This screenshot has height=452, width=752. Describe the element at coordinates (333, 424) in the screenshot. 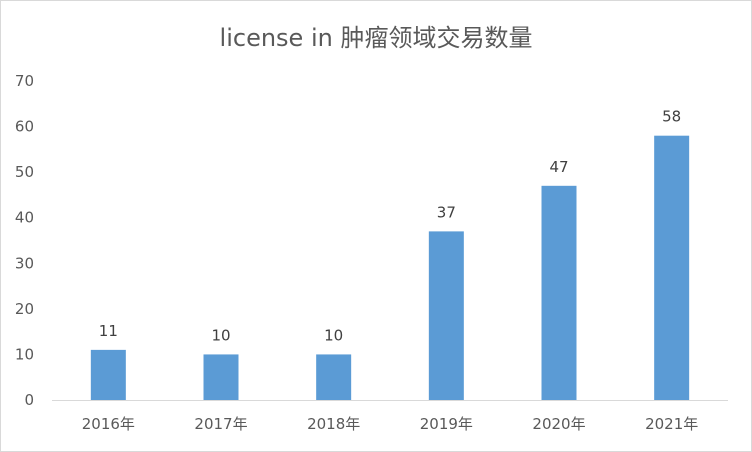

I see `x-tick-label: 2018年` at that location.